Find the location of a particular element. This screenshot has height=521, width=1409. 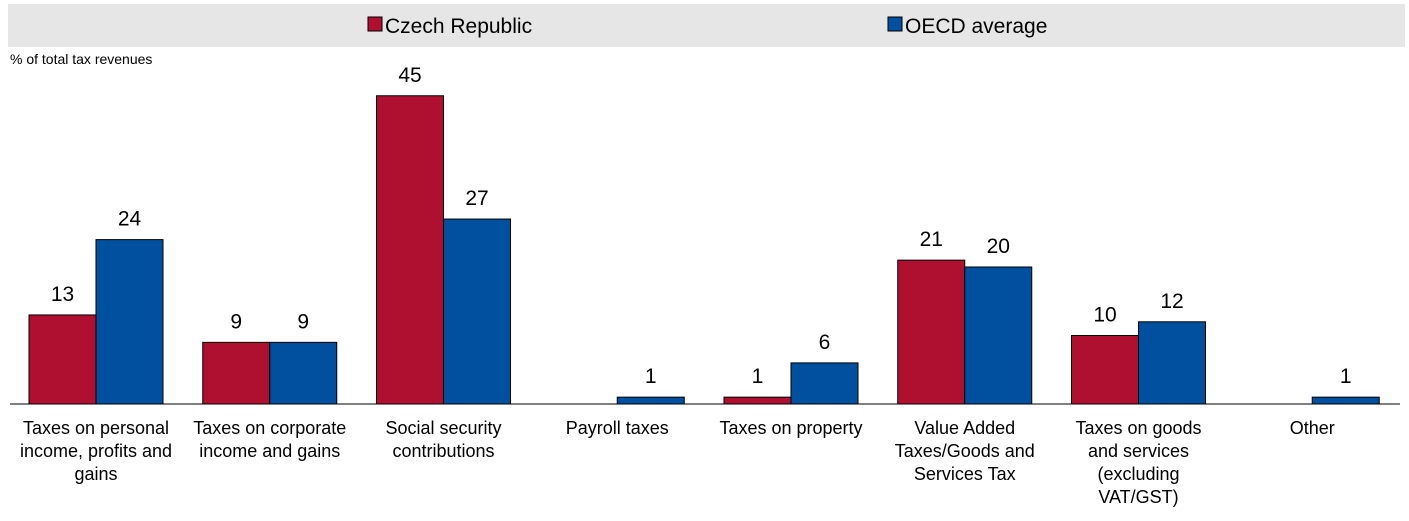

value-label-1-6: 12 is located at coordinates (1171, 301).